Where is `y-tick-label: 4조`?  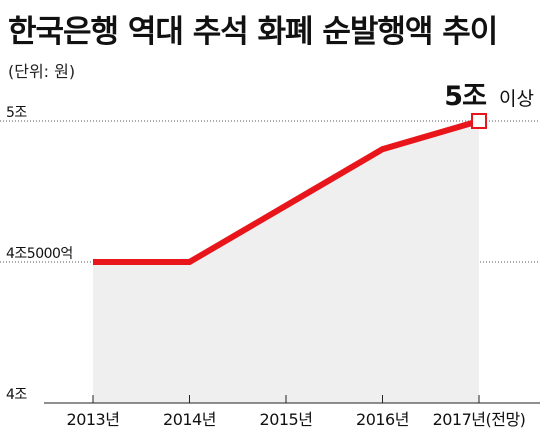
y-tick-label: 4조 is located at coordinates (16, 395).